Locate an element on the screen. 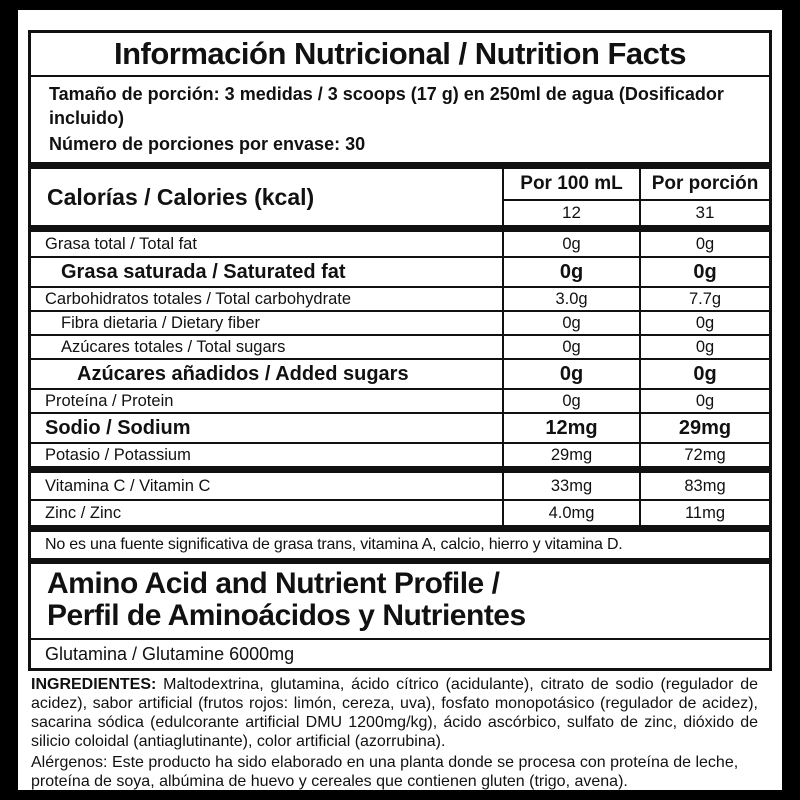 This screenshot has height=800, width=800. nutrient-label: Proteína / Protein is located at coordinates (109, 400).